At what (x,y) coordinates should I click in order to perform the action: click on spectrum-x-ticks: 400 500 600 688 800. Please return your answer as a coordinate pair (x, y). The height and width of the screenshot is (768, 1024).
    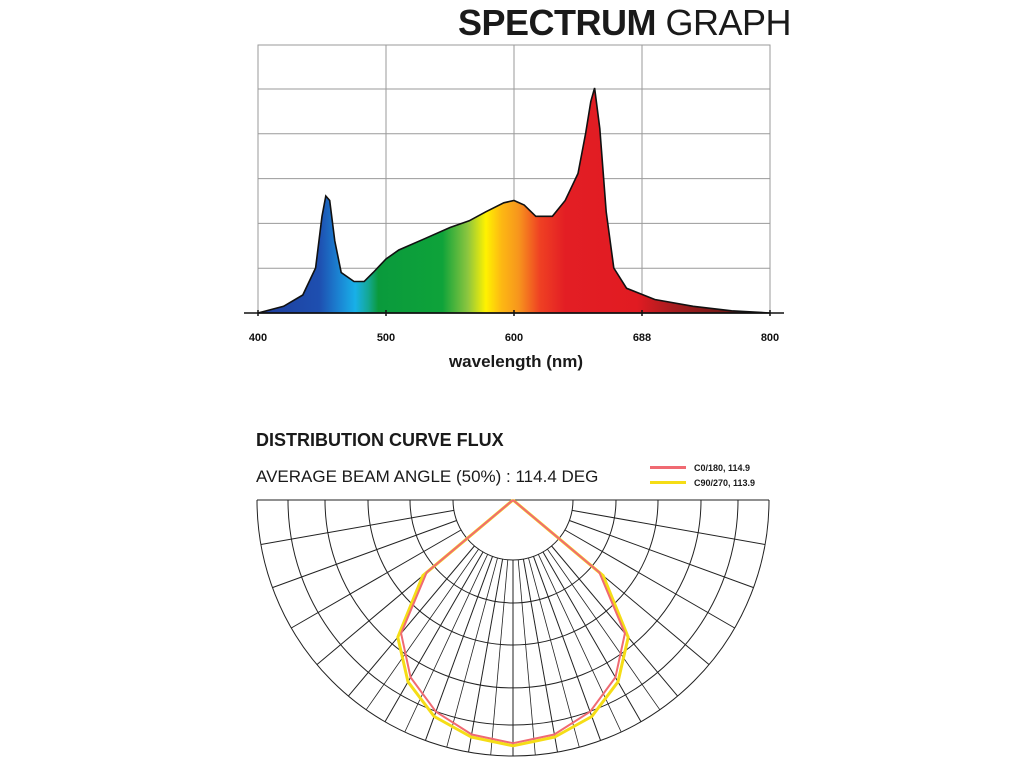
    Looking at the image, I should click on (514, 327).